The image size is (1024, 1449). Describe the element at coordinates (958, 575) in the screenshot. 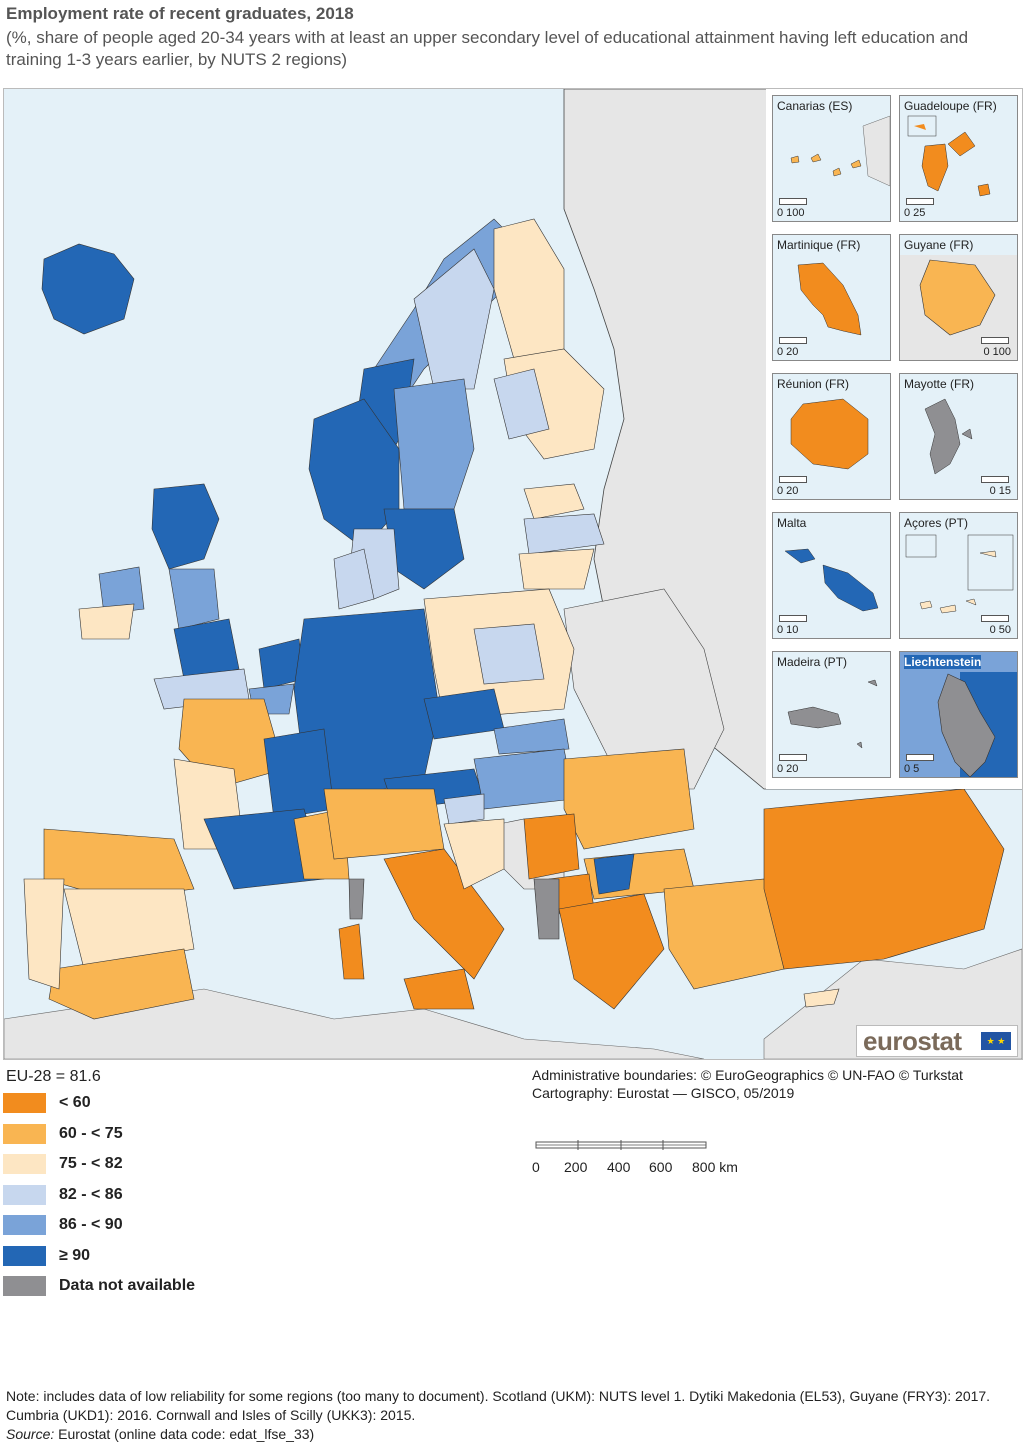

I see `inset-acores: Açores (PT) 0 50` at that location.